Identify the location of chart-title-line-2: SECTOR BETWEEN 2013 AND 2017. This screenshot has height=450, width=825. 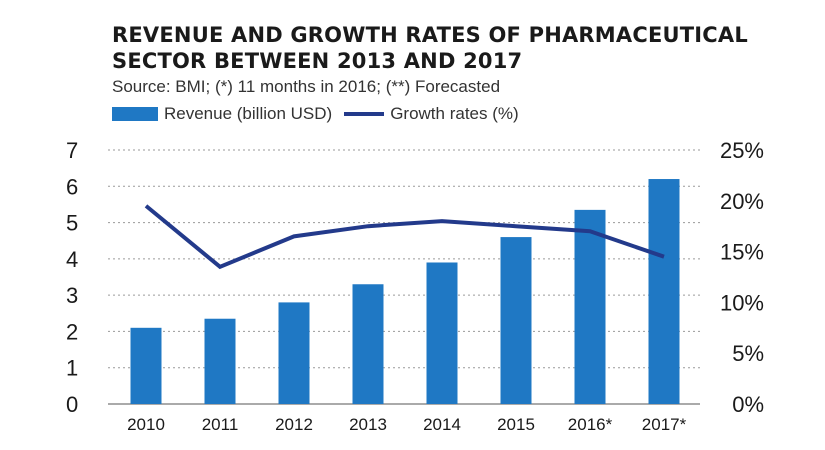
(317, 61).